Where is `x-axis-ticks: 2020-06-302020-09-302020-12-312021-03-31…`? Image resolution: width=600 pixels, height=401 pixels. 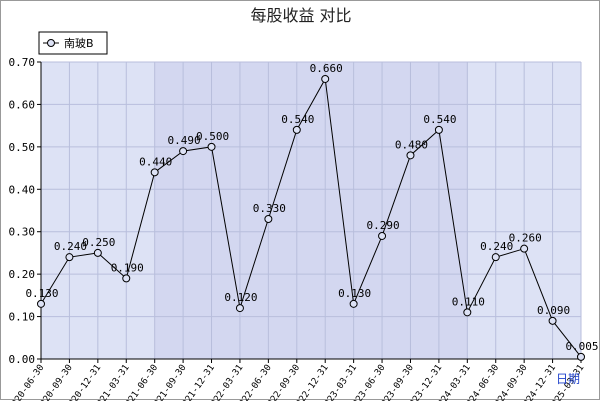
x-axis-ticks: 2020-06-302020-09-302020-12-312021-03-31… is located at coordinates (296, 380).